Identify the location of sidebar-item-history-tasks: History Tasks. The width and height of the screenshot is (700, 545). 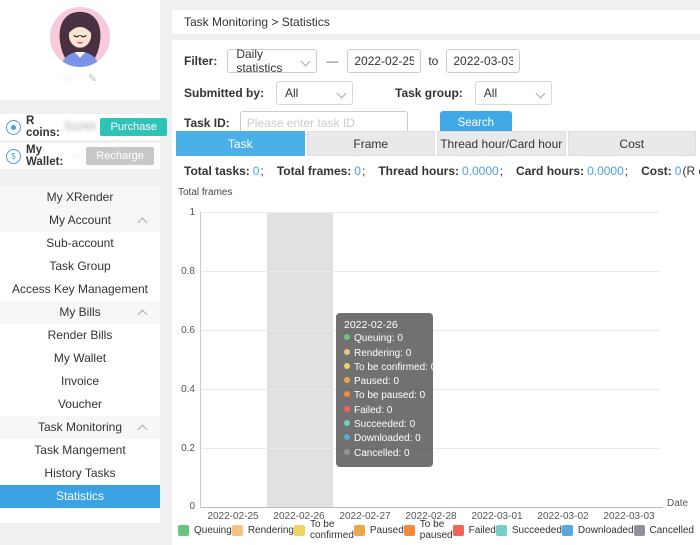
(80, 473).